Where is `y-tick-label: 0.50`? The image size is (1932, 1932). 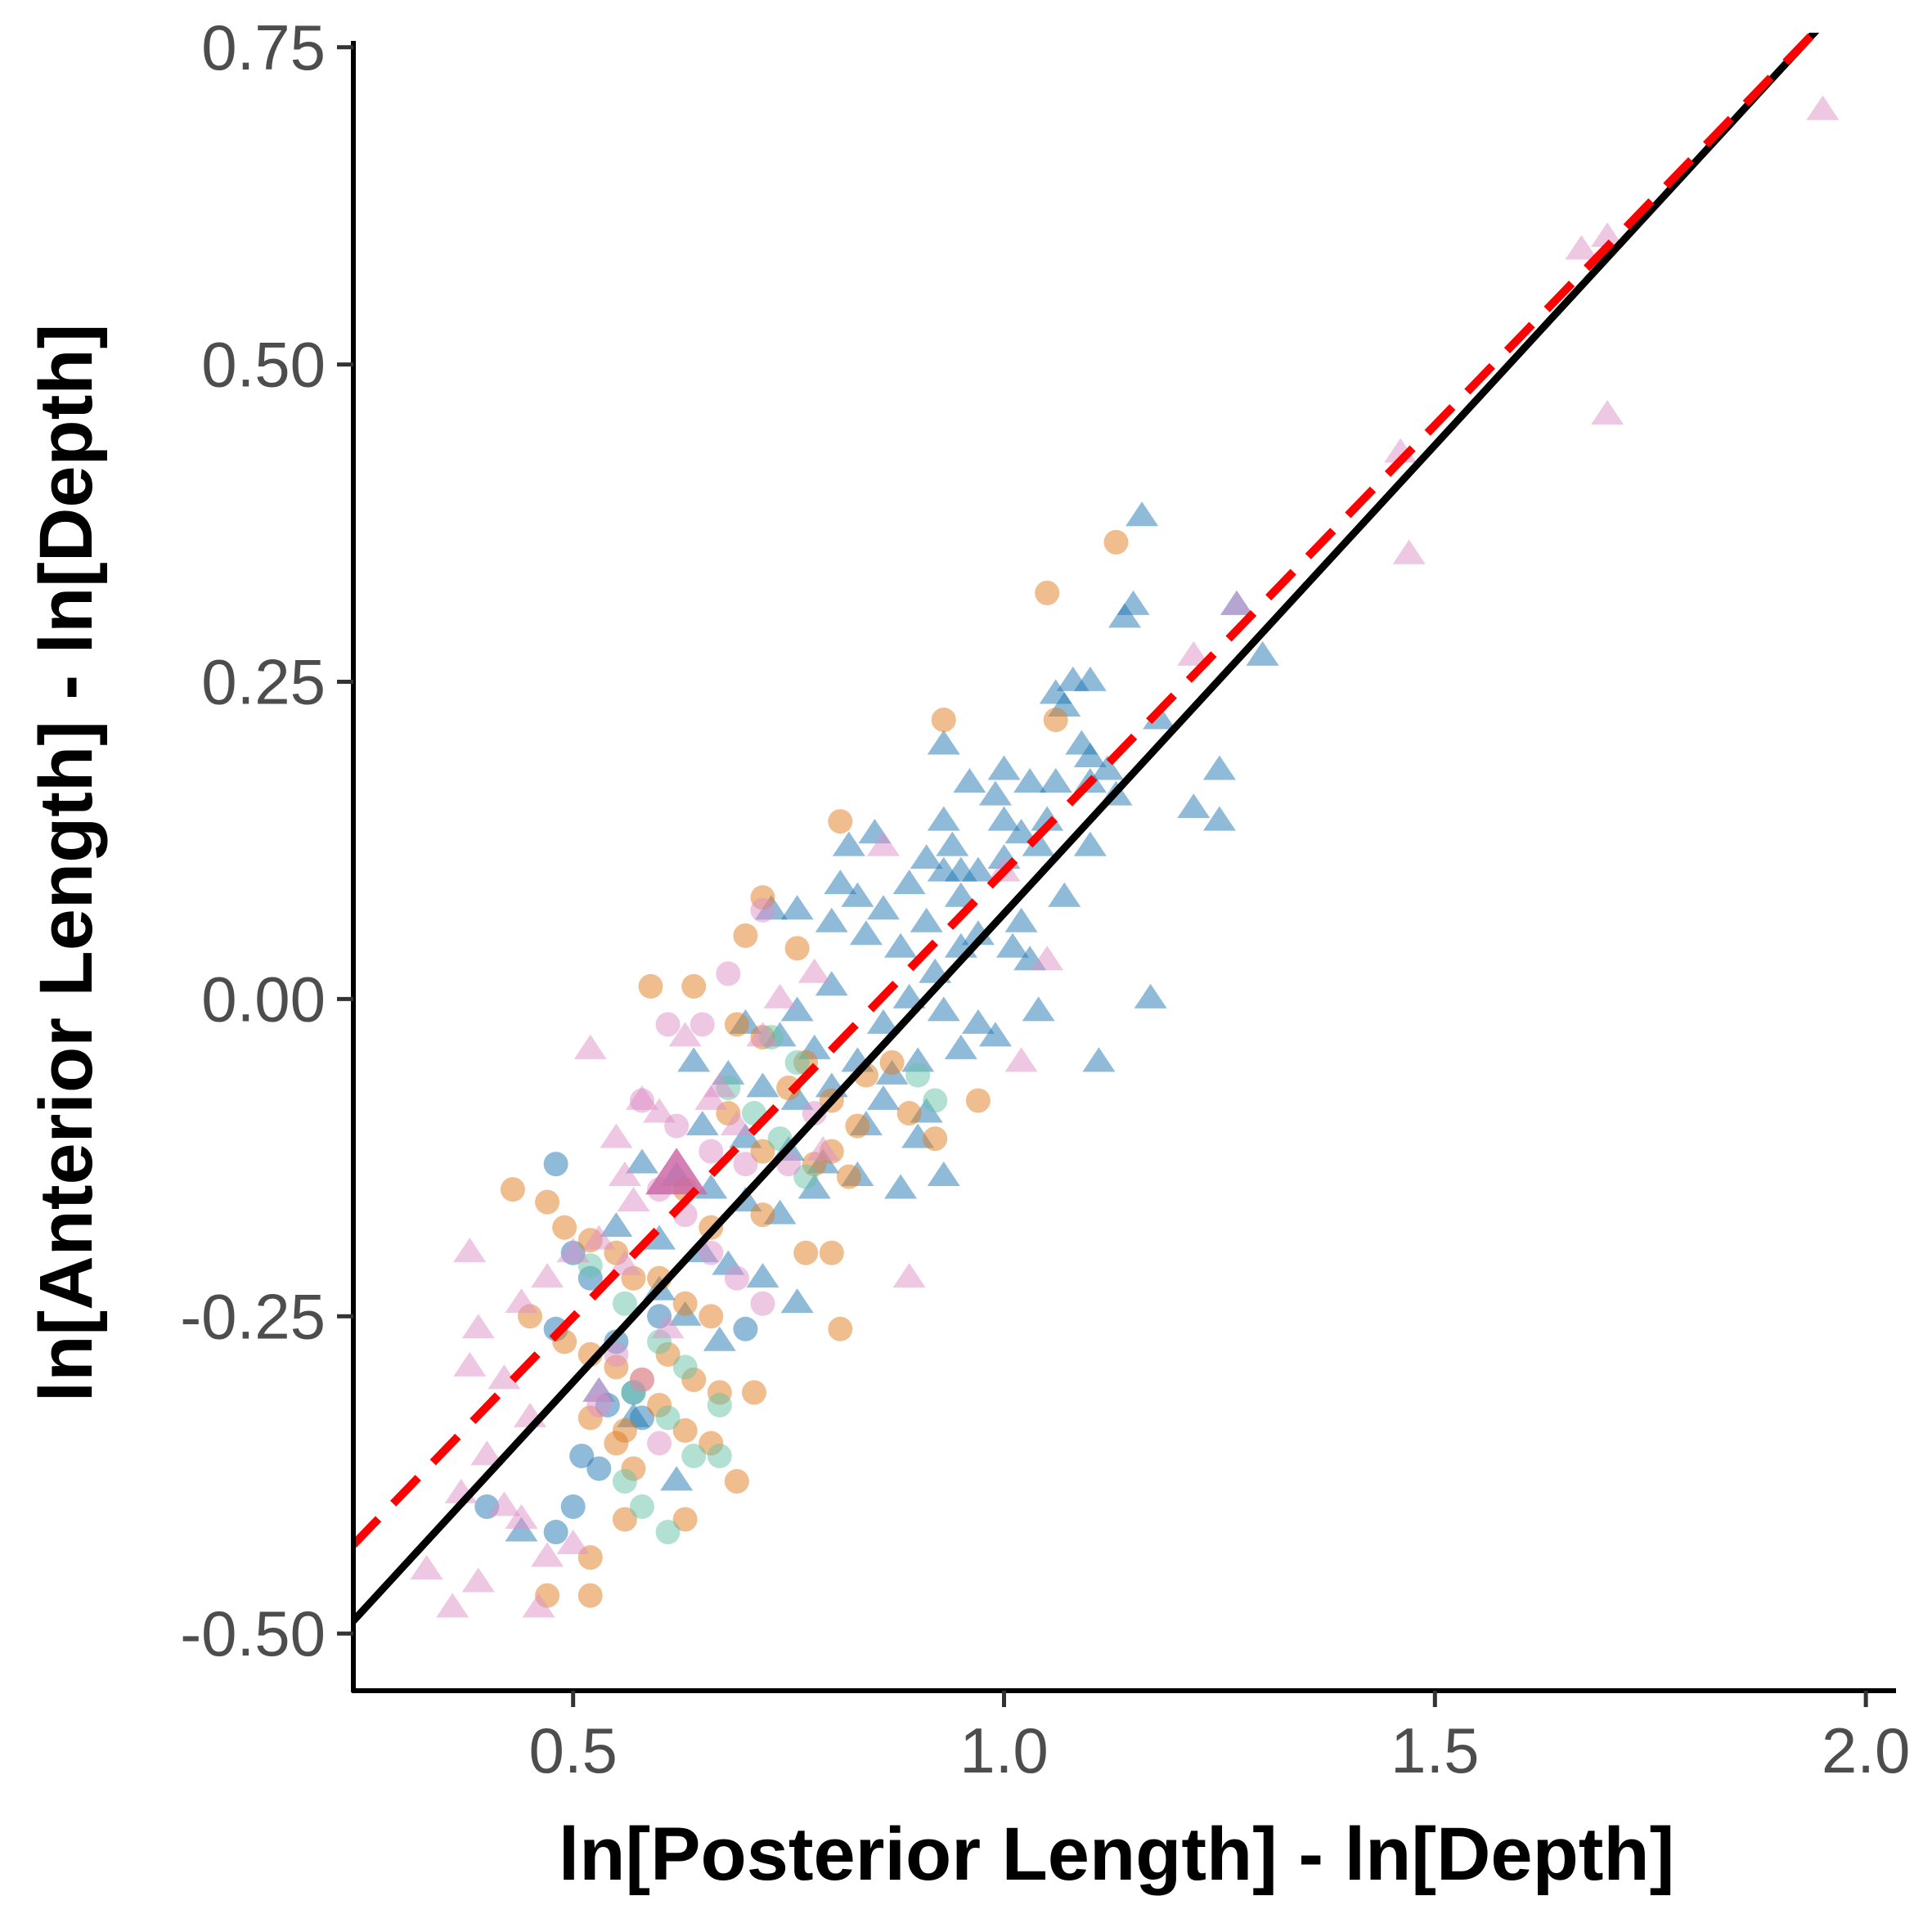 y-tick-label: 0.50 is located at coordinates (264, 365).